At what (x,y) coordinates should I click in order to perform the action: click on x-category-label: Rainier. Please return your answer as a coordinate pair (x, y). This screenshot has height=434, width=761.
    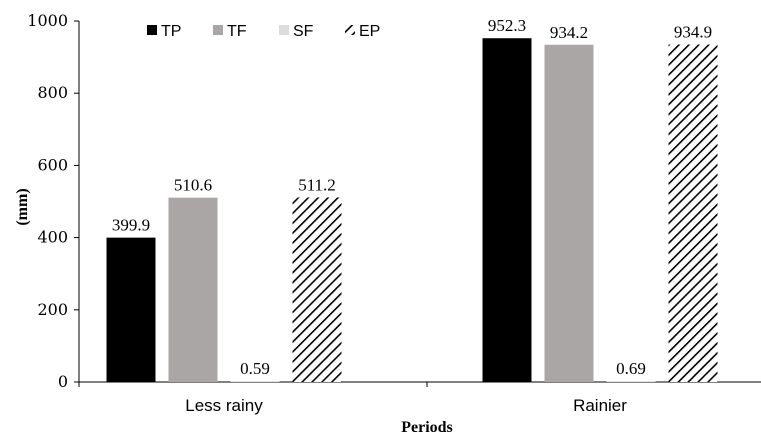
    Looking at the image, I should click on (600, 405).